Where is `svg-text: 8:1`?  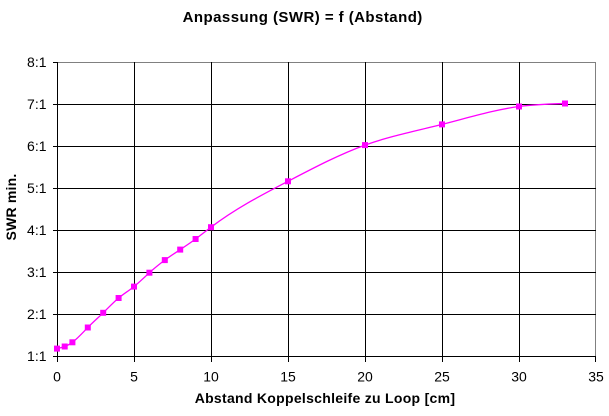
svg-text: 8:1 is located at coordinates (37, 62).